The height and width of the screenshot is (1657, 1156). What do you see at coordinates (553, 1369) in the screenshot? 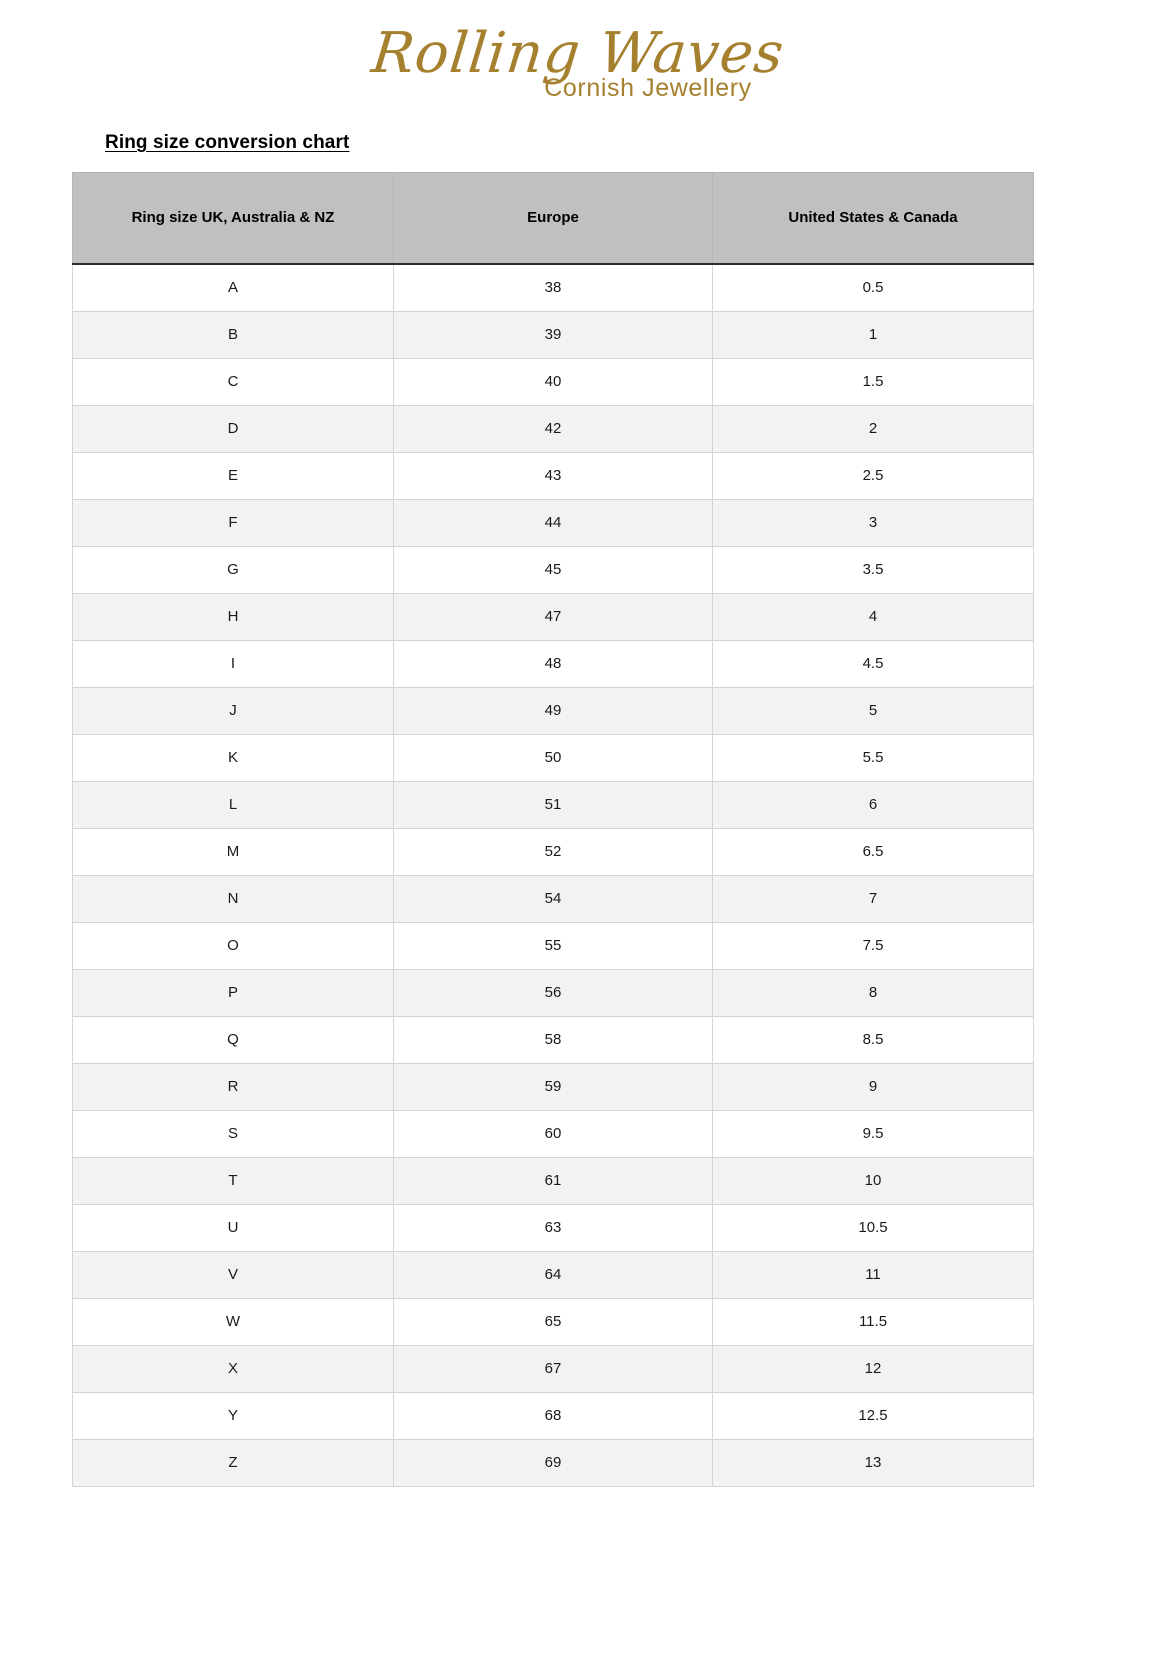
I see `table-row: X 67 12` at bounding box center [553, 1369].